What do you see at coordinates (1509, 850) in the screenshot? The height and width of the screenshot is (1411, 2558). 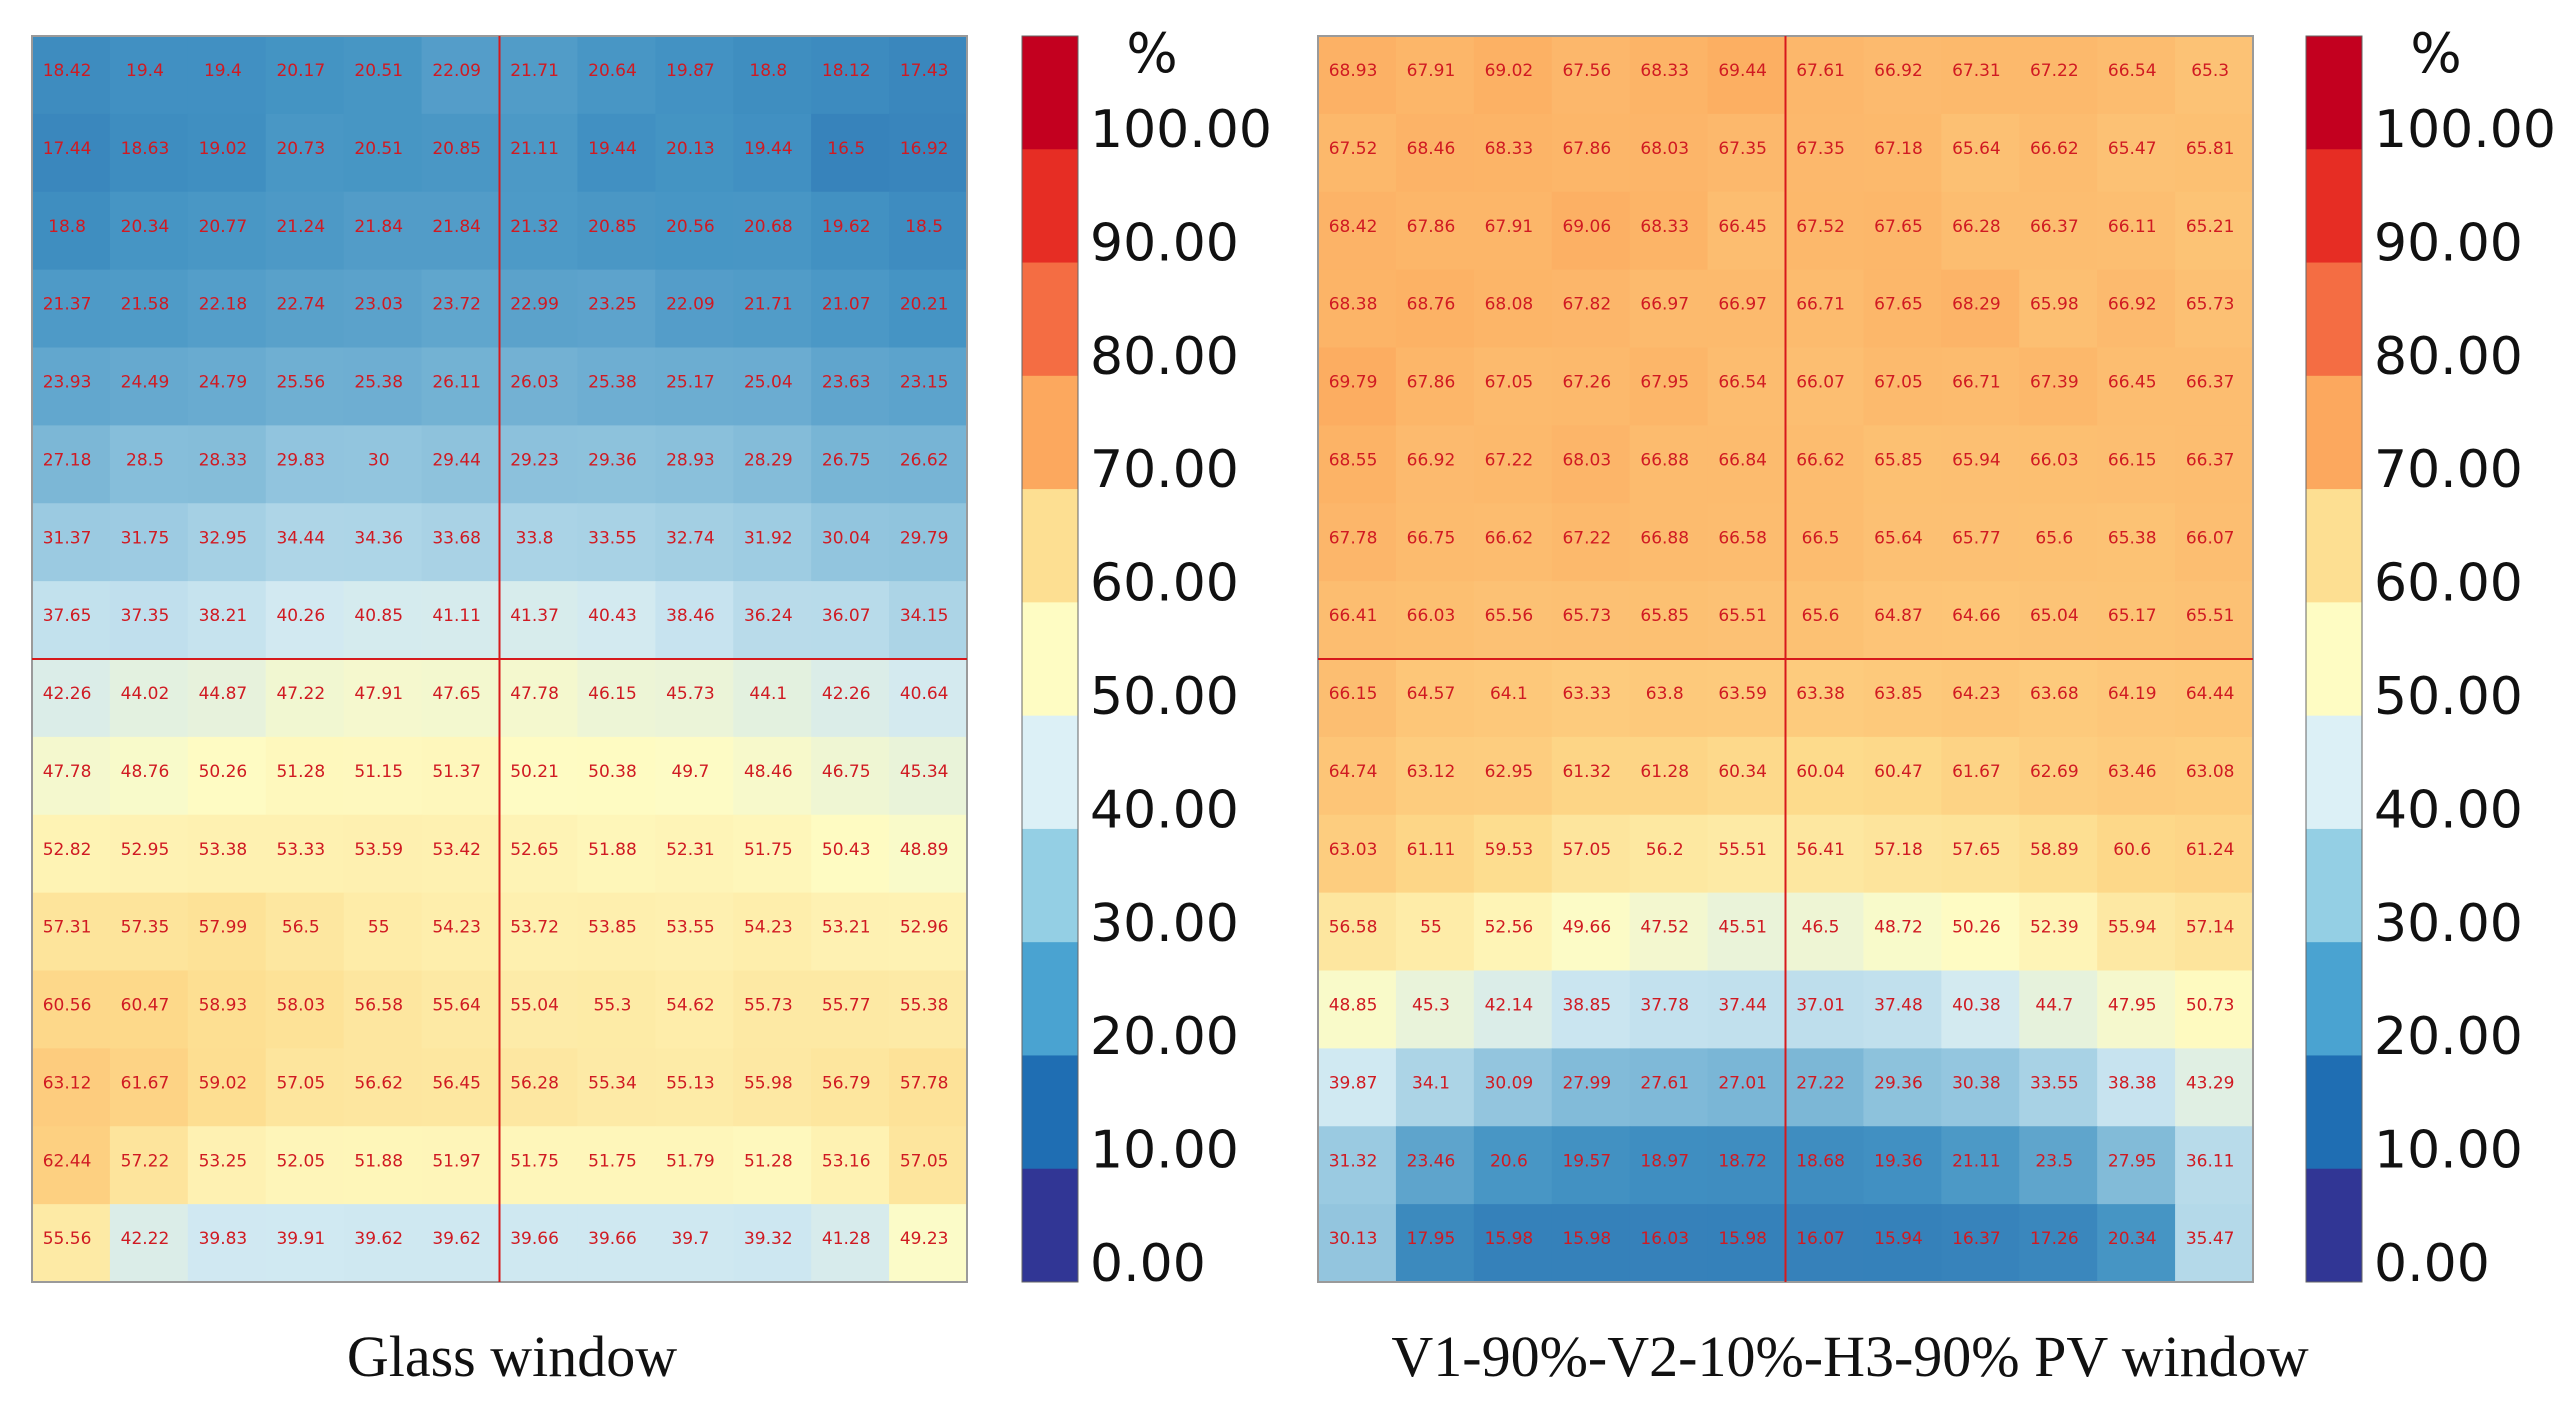 I see `cell-value-label: 59.53` at bounding box center [1509, 850].